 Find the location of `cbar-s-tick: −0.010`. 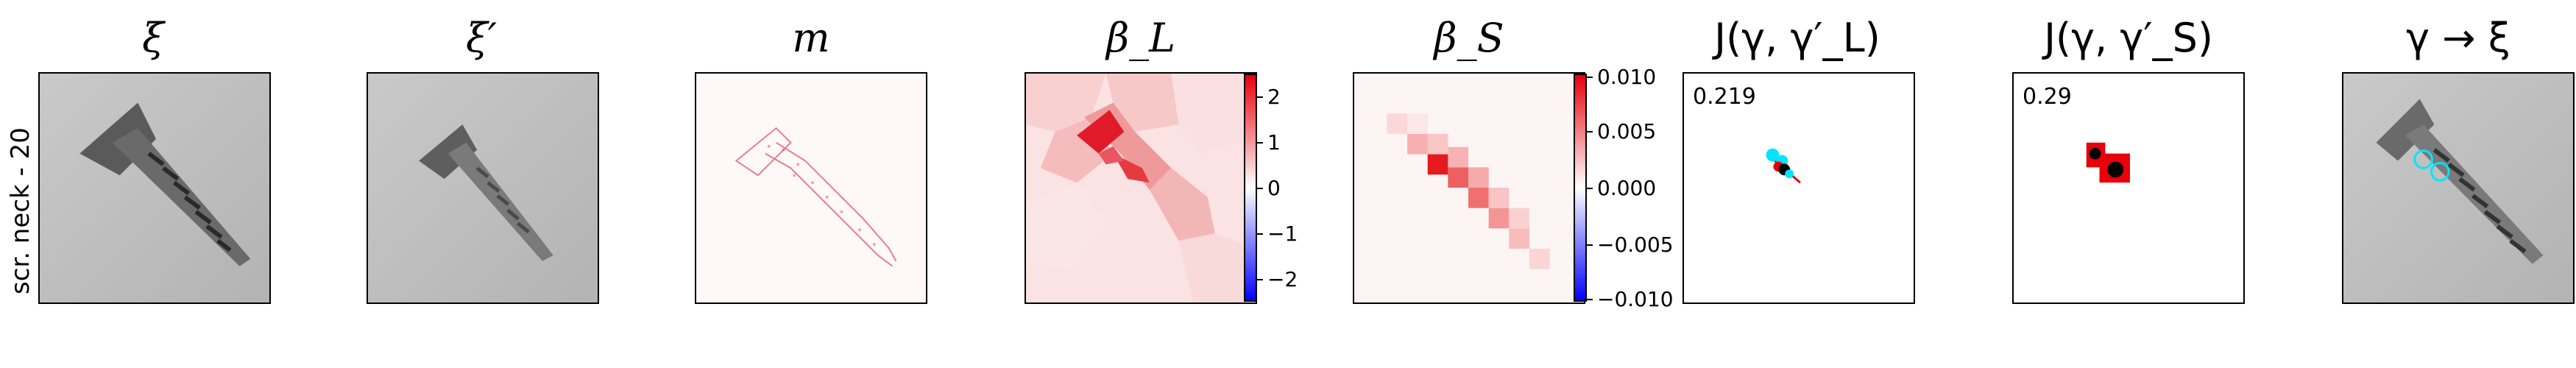

cbar-s-tick: −0.010 is located at coordinates (1636, 299).